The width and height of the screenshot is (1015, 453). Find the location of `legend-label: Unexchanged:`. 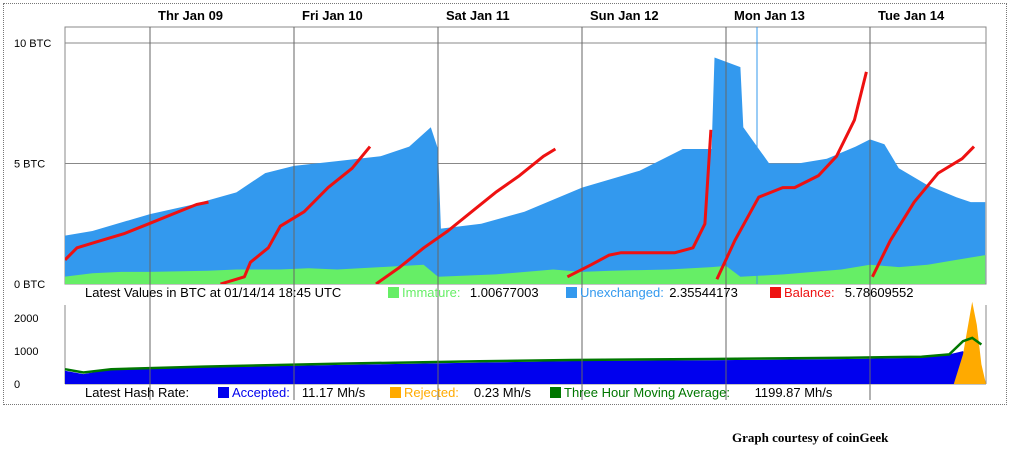

legend-label: Unexchanged: is located at coordinates (622, 292).